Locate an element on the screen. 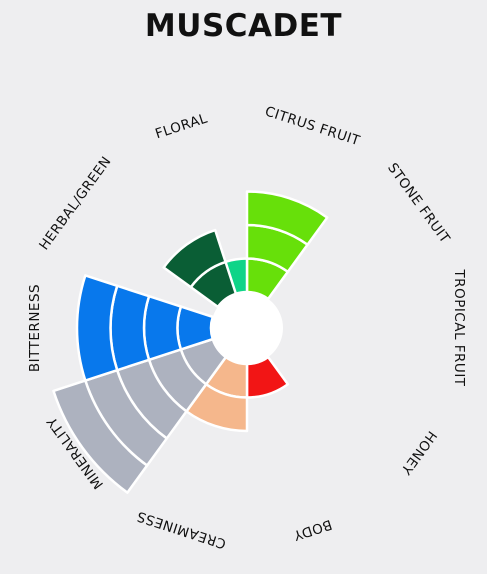 This screenshot has height=574, width=487. citrus-fruit-bar is located at coordinates (287, 245).